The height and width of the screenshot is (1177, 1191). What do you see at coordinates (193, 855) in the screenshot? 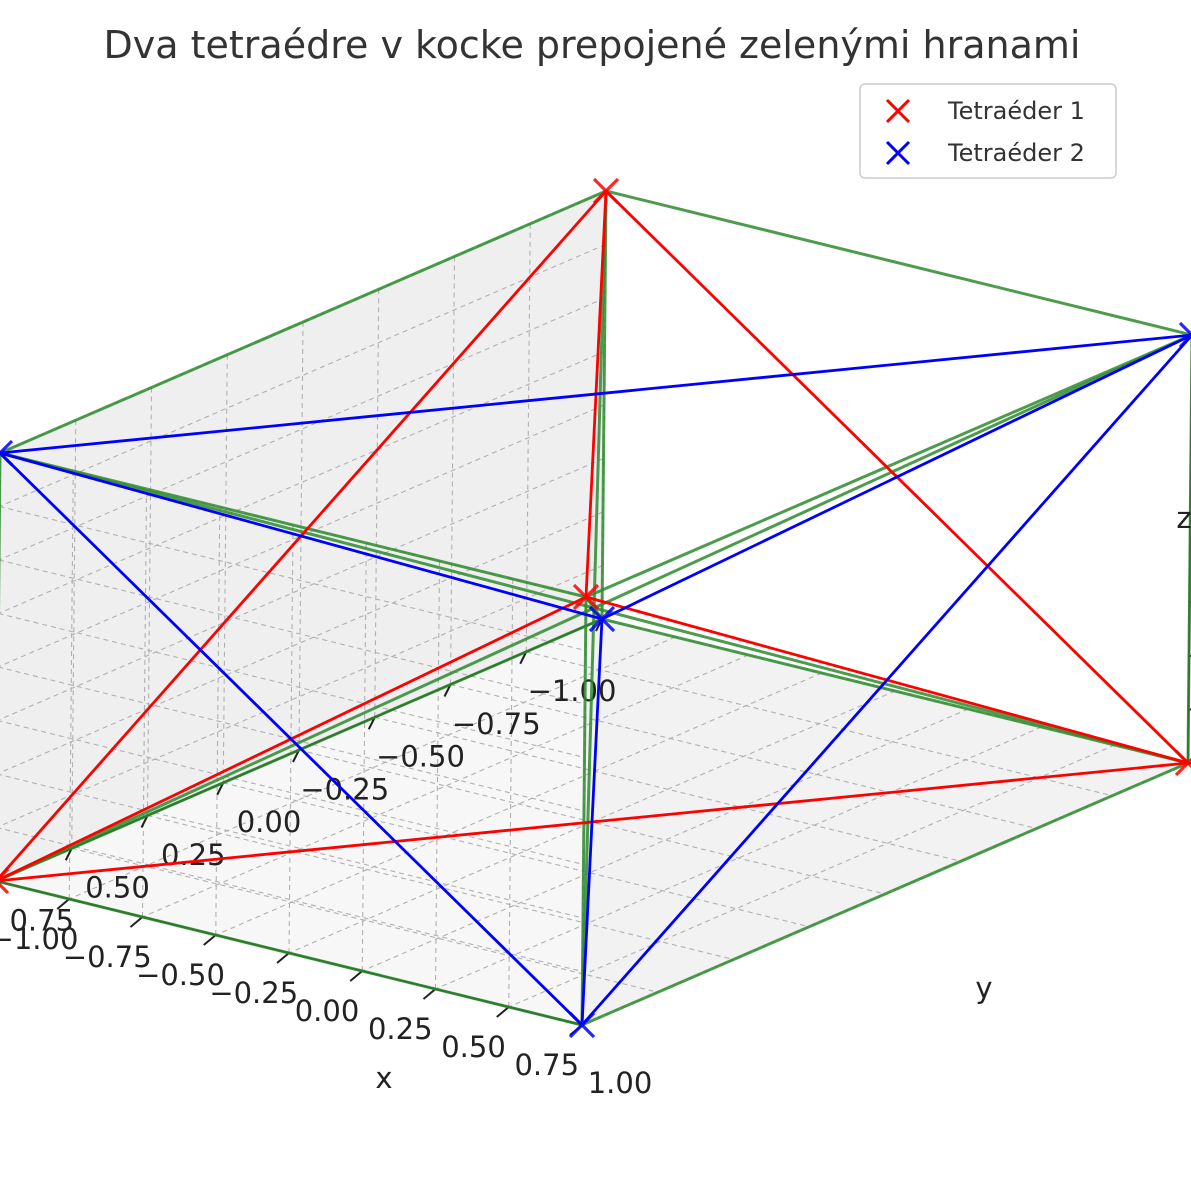
I see `x-tick-label: 0.25` at bounding box center [193, 855].